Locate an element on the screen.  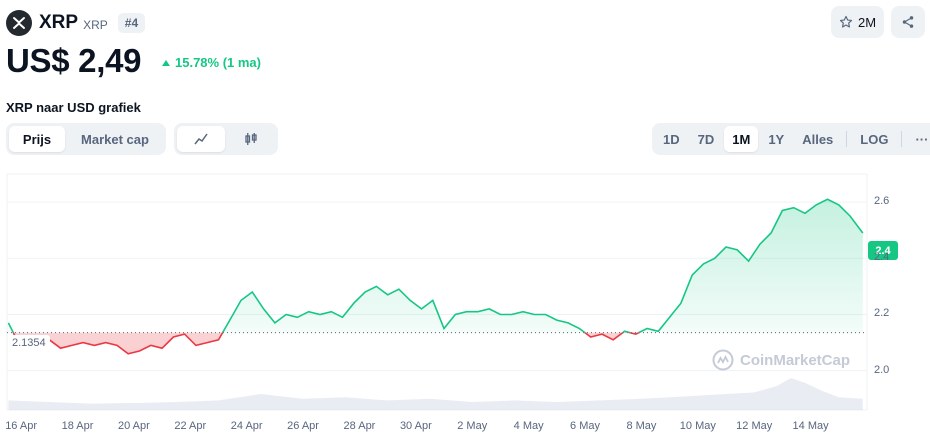
range-toggle: 1D 7D 1M 1Y Alles LOG ··· is located at coordinates (791, 139).